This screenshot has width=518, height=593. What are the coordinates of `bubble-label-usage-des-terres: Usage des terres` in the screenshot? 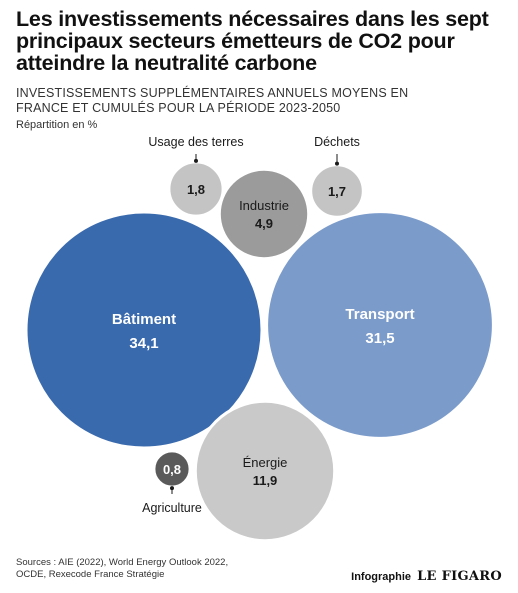 It's located at (195, 142).